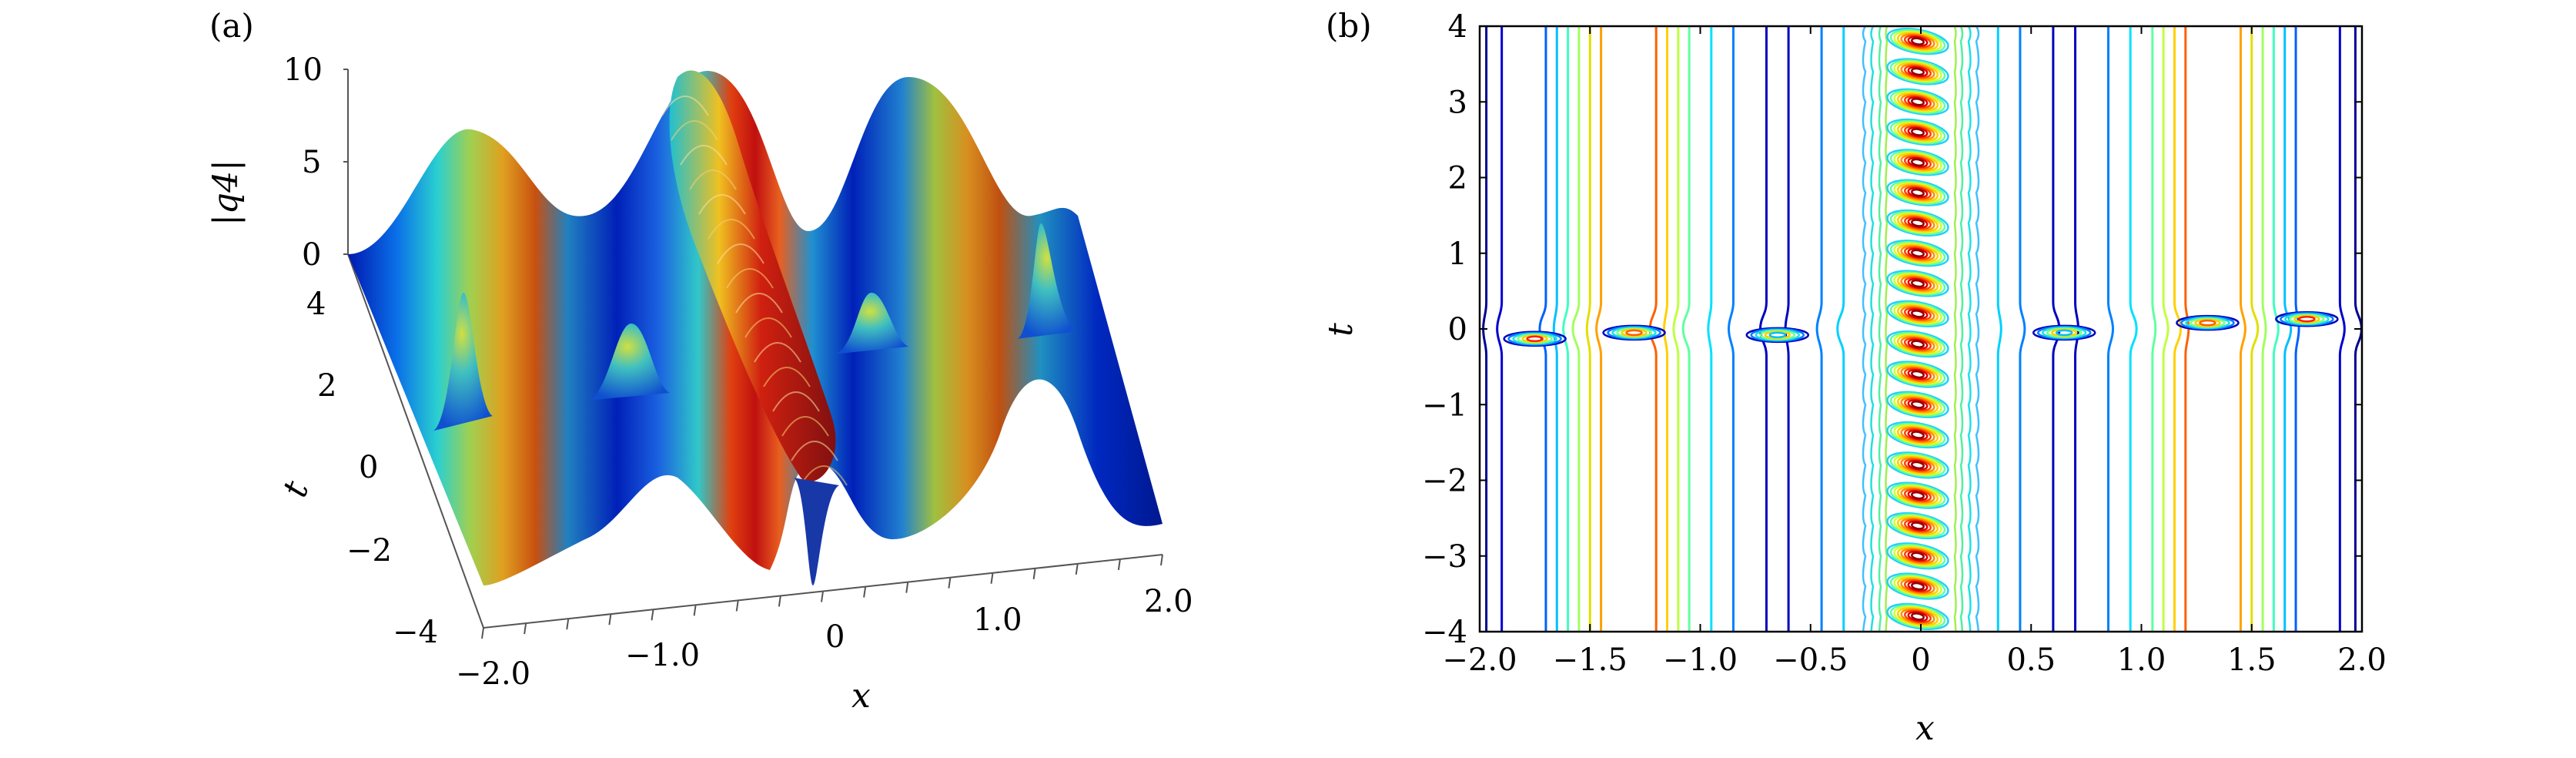 This screenshot has width=2576, height=758. Describe the element at coordinates (1445, 405) in the screenshot. I see `y-tick-label: −1` at that location.